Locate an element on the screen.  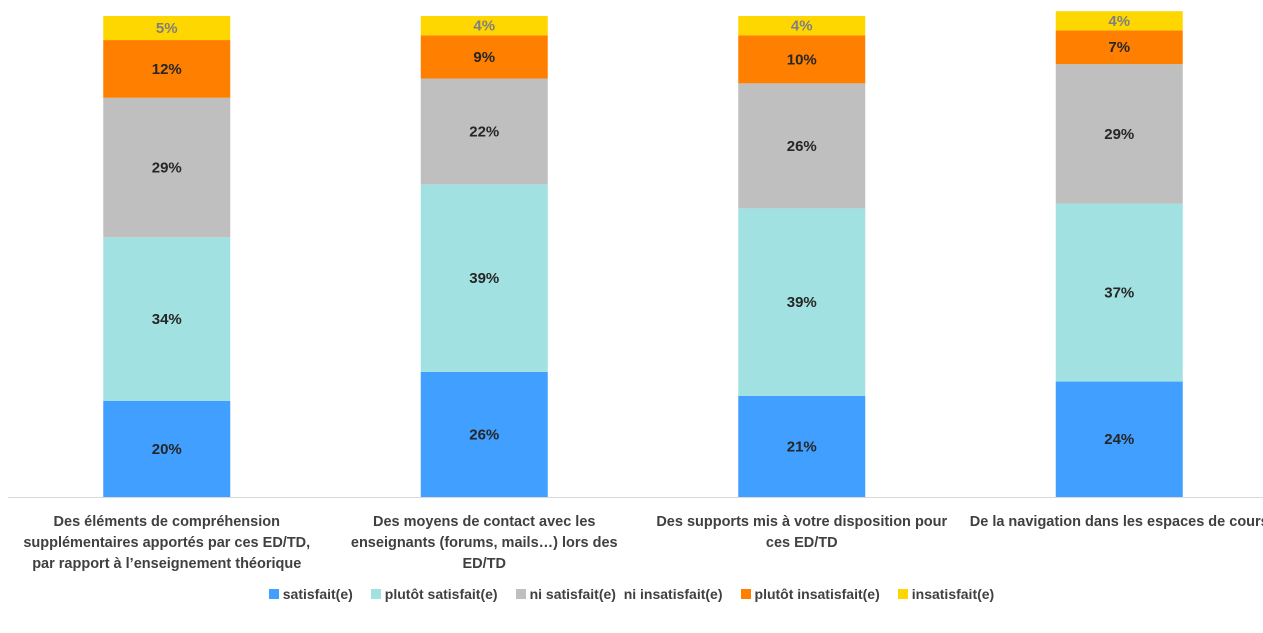
legend-item: insatisfait(e) is located at coordinates (946, 594).